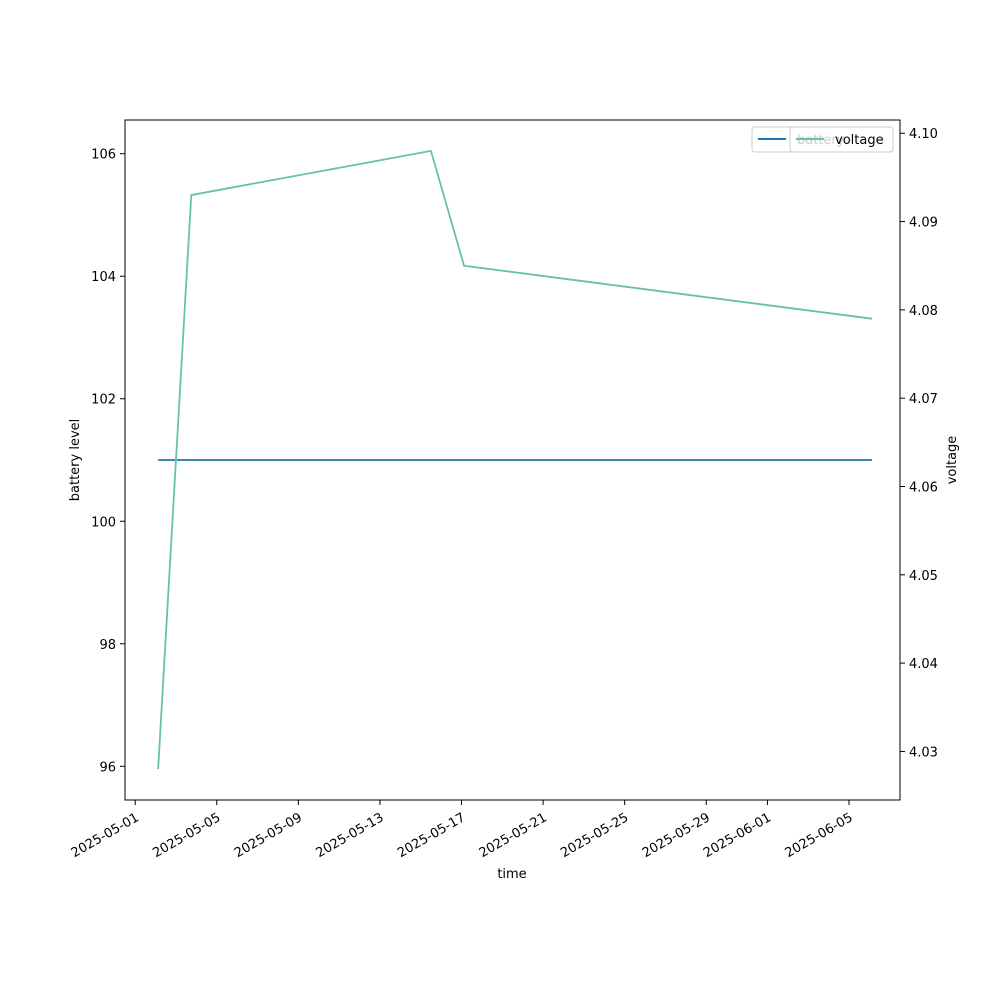  I want to click on x-tick-label: 2025-05-05, so click(186, 835).